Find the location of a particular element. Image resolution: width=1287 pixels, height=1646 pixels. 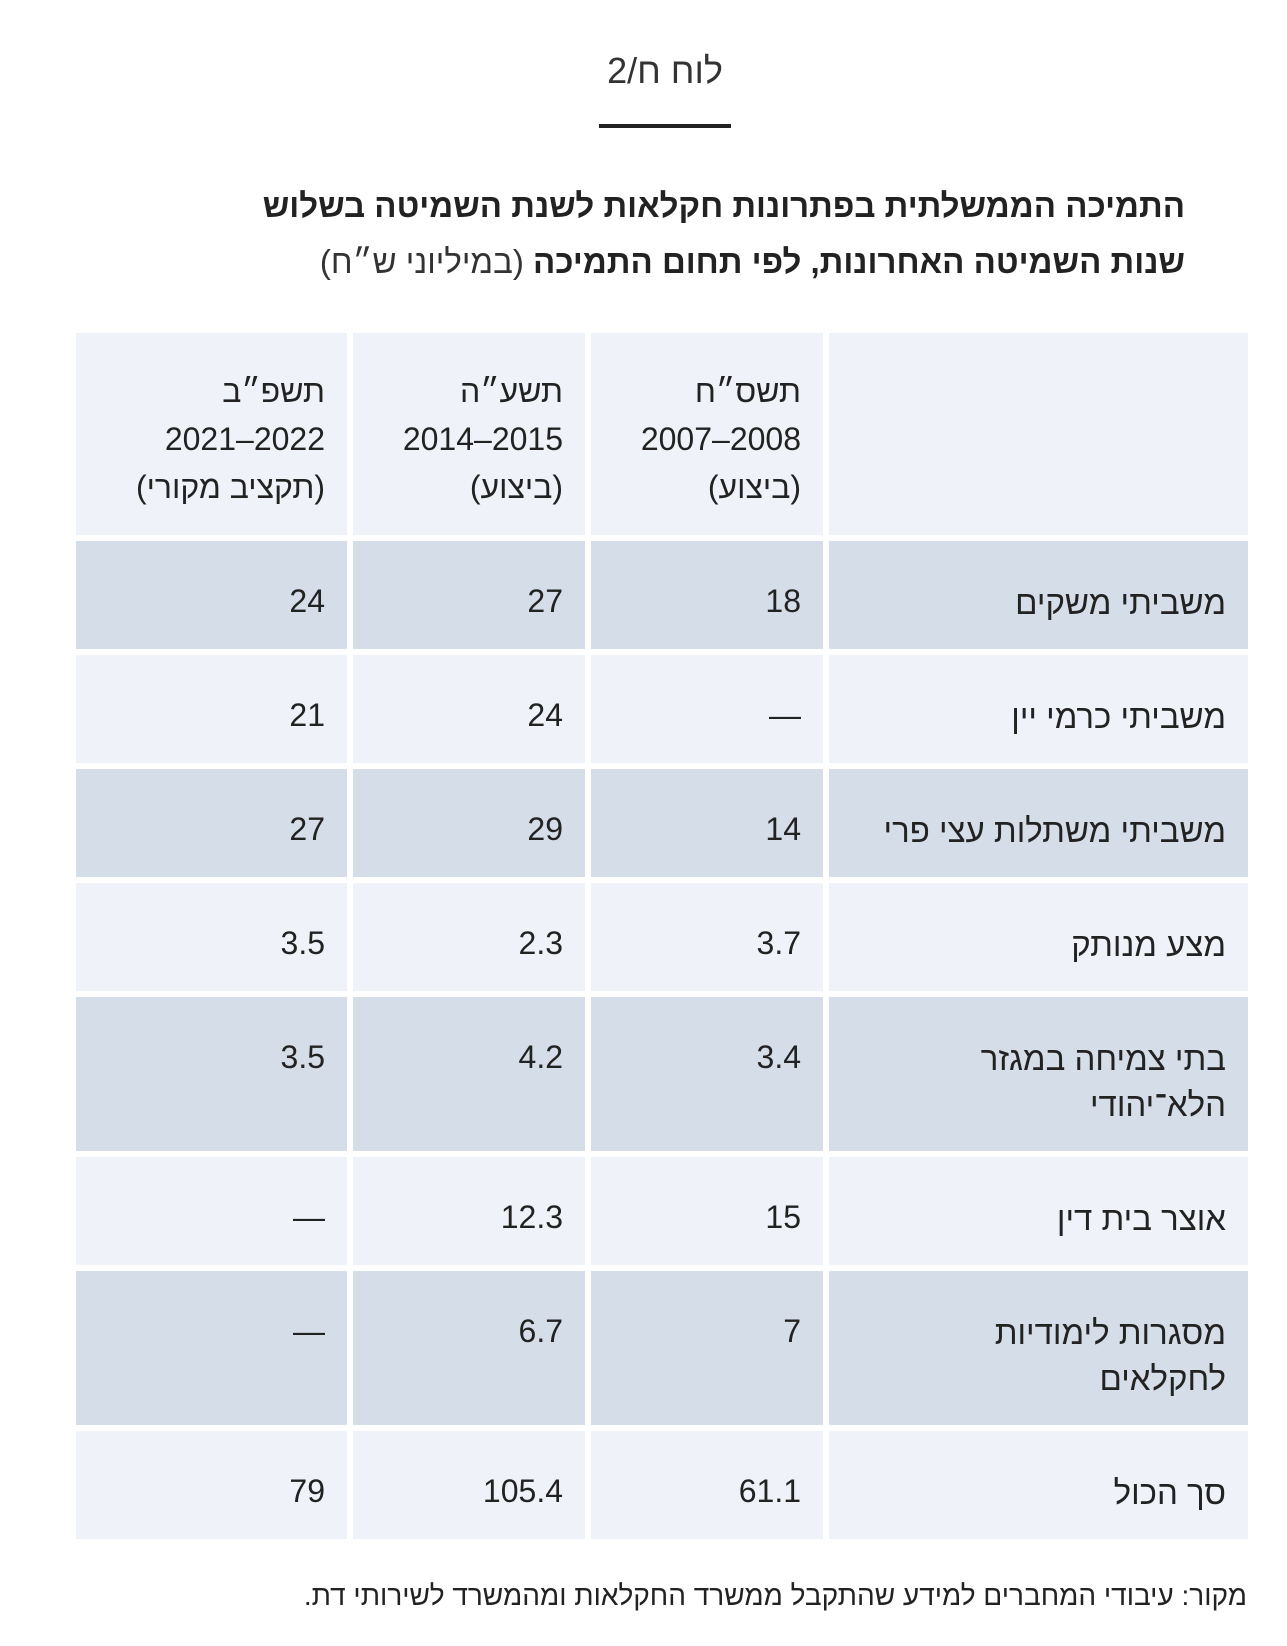

header-cell-2022: תשפ״ב 2022–2021 (תקציב מקורי) is located at coordinates (211, 434).